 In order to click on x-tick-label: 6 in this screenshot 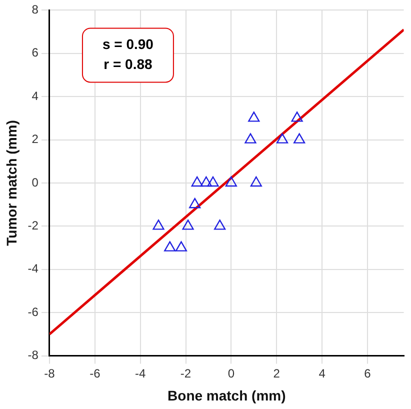, I will do `click(368, 373)`.